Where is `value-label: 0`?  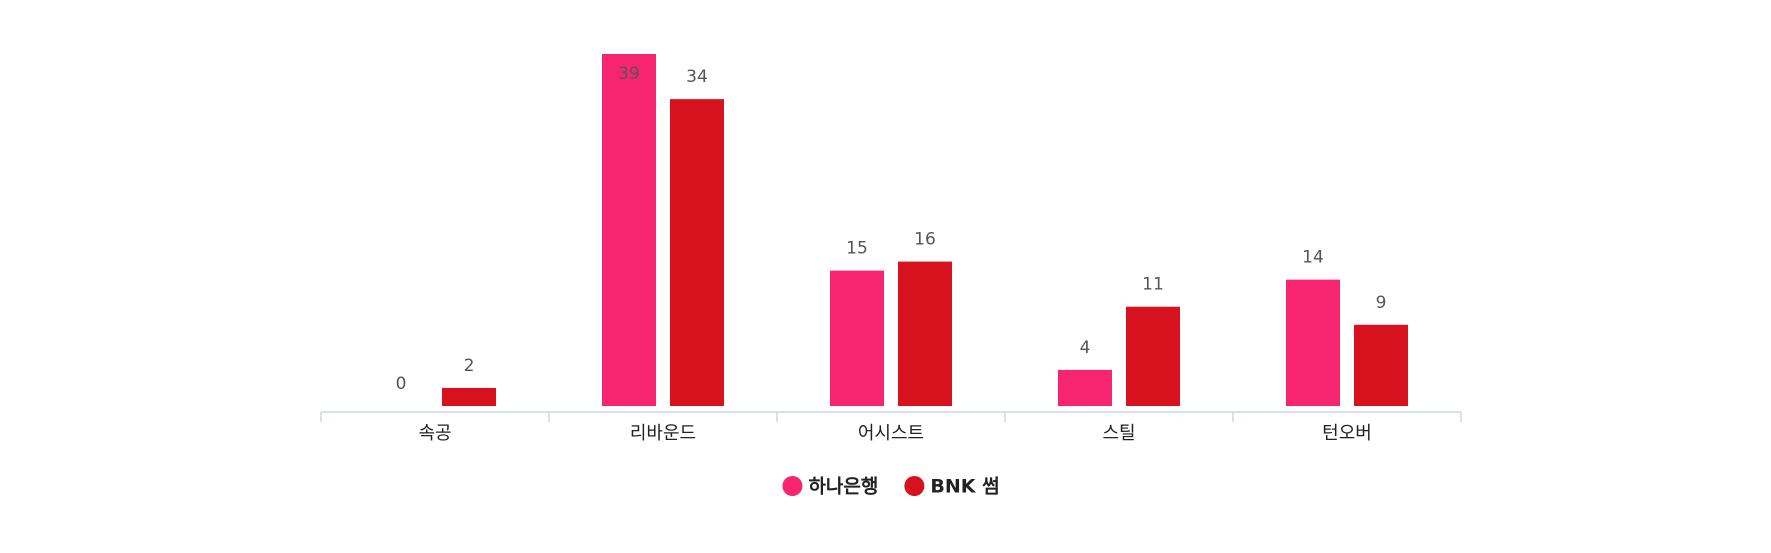 value-label: 0 is located at coordinates (401, 384).